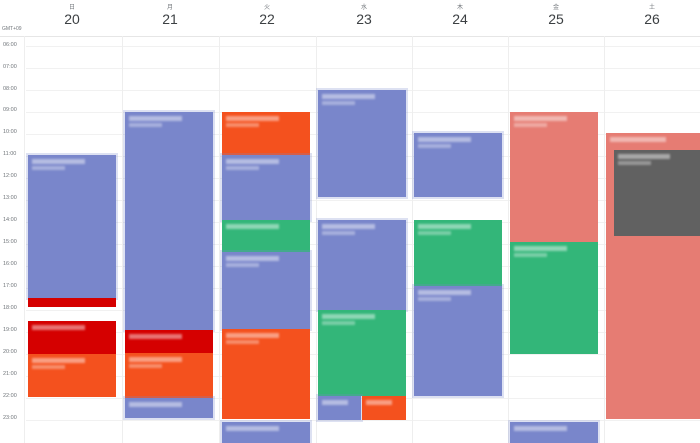  I want to click on day-header-fri: 金 25, so click(556, 18).